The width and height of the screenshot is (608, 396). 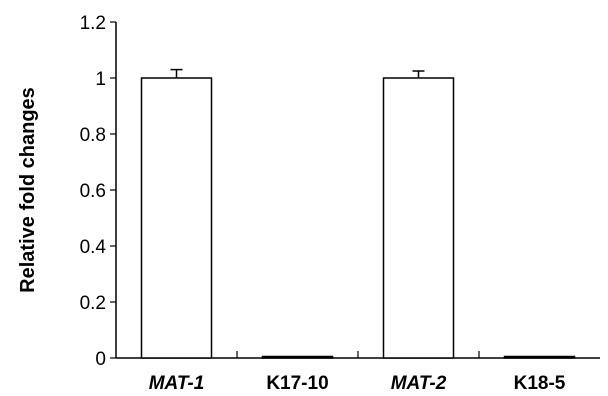 I want to click on x-category-label: MAT-2, so click(x=419, y=383).